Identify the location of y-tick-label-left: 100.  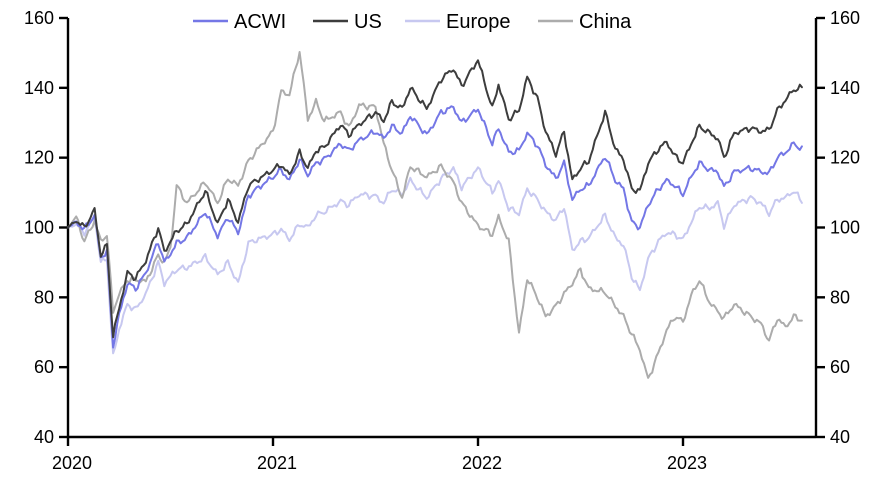
(39, 228).